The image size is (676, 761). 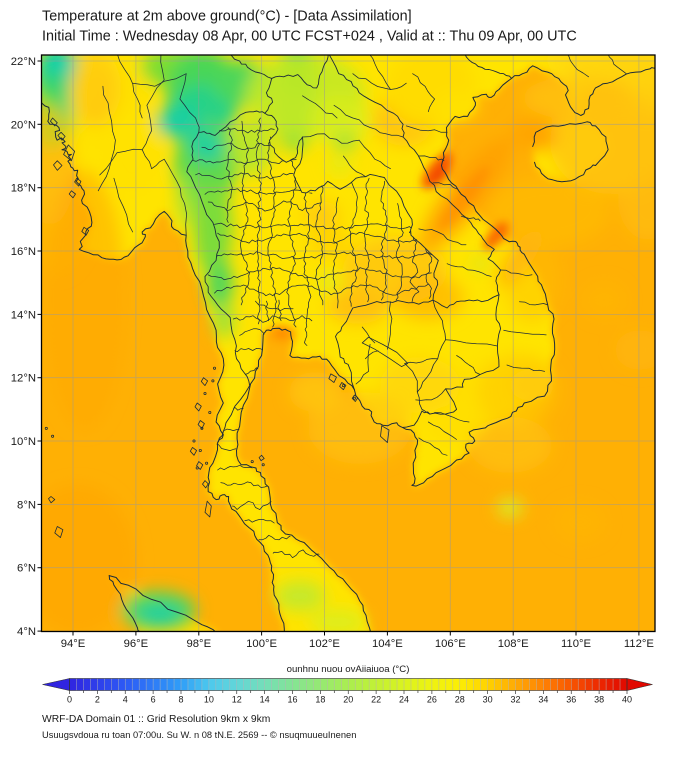 What do you see at coordinates (265, 700) in the screenshot?
I see `svg-text: 14` at bounding box center [265, 700].